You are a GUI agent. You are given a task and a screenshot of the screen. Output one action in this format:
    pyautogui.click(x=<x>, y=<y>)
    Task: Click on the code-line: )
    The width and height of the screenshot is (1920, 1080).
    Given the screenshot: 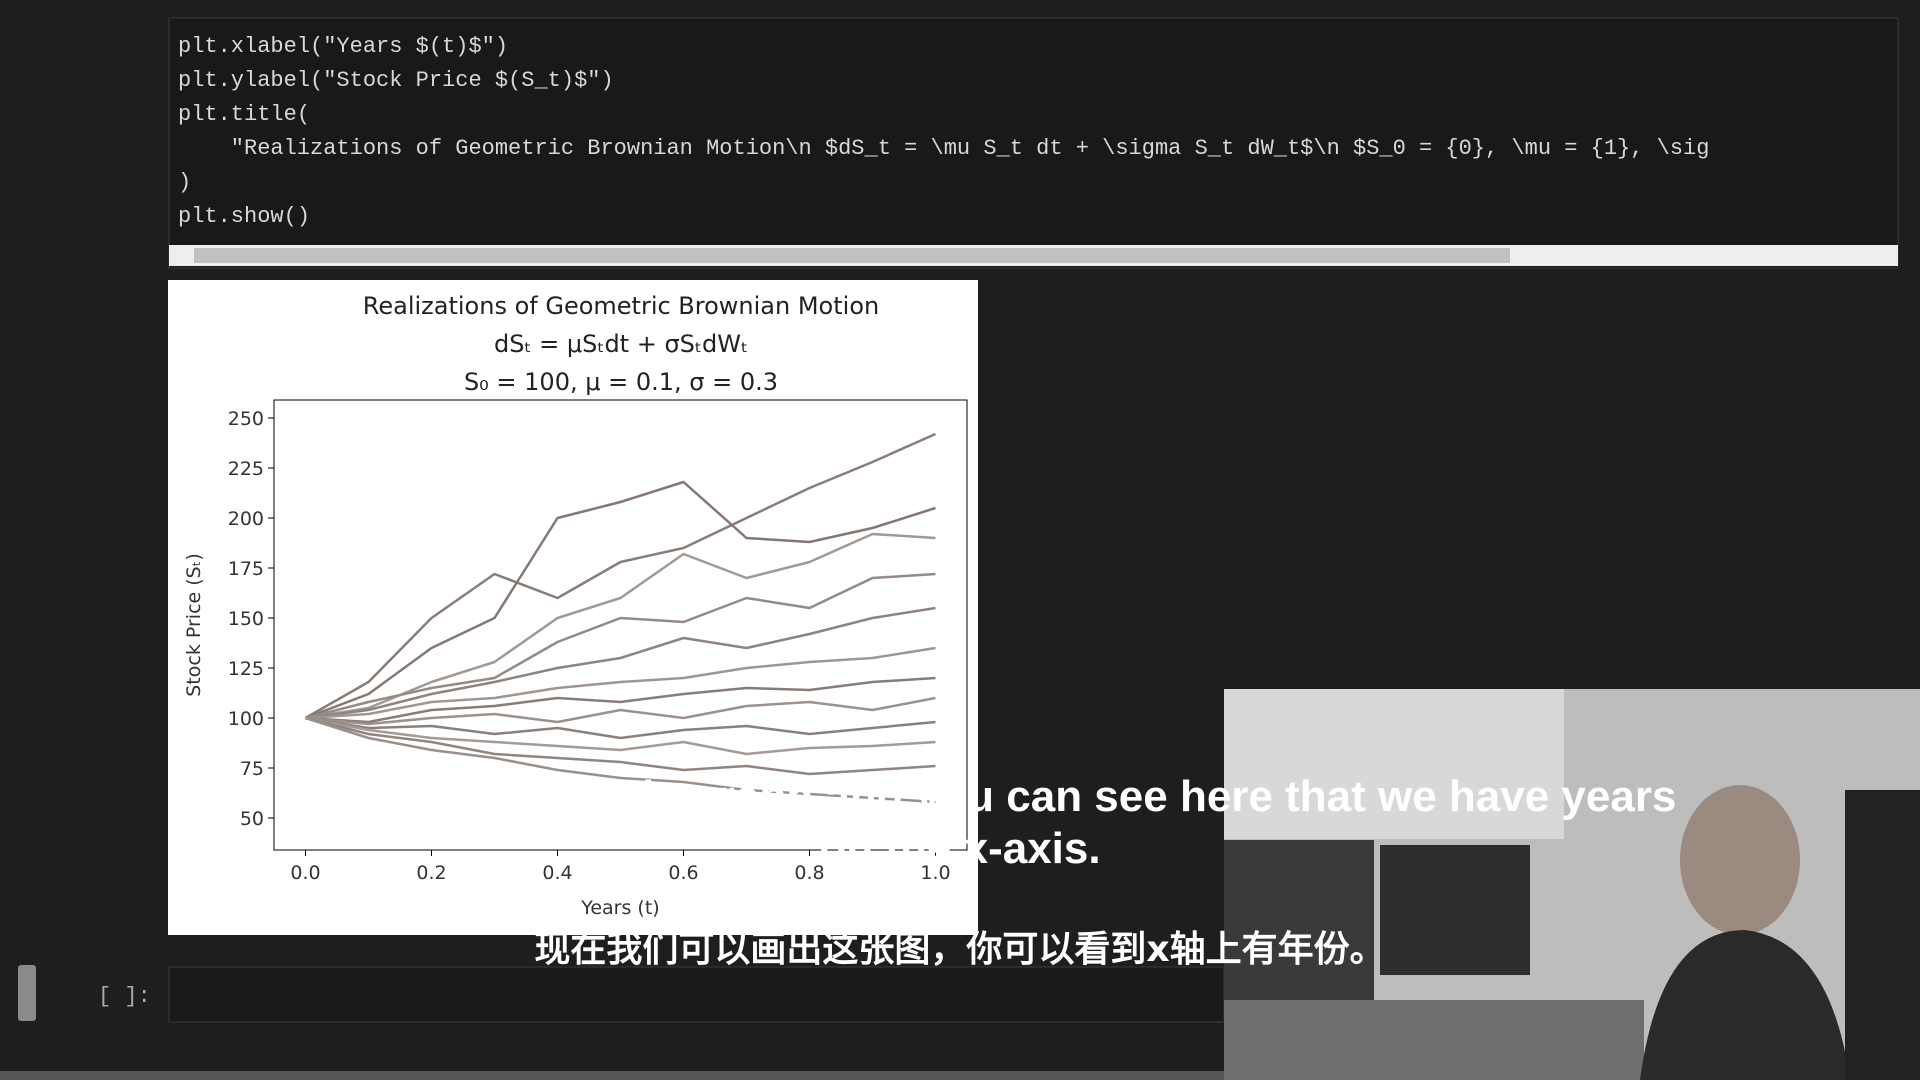 What is the action you would take?
    pyautogui.click(x=184, y=182)
    